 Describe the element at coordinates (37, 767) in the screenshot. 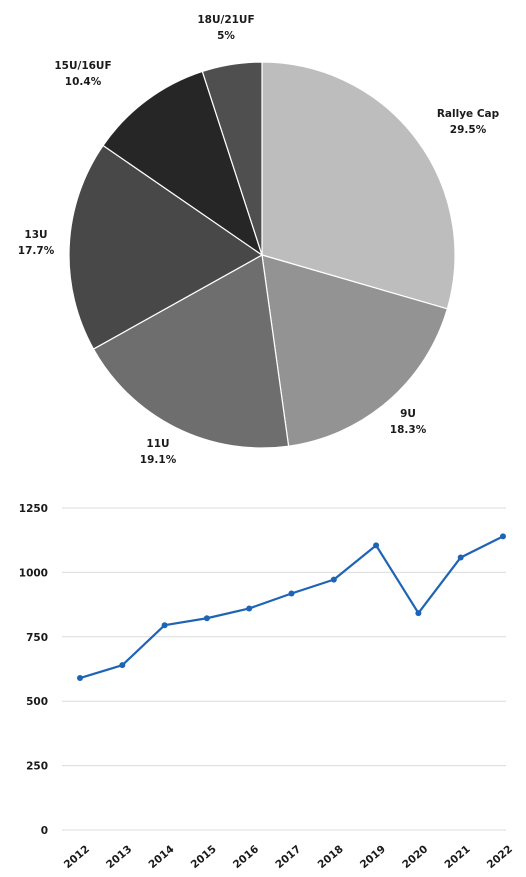

I see `y-tick-label-250: 250` at that location.